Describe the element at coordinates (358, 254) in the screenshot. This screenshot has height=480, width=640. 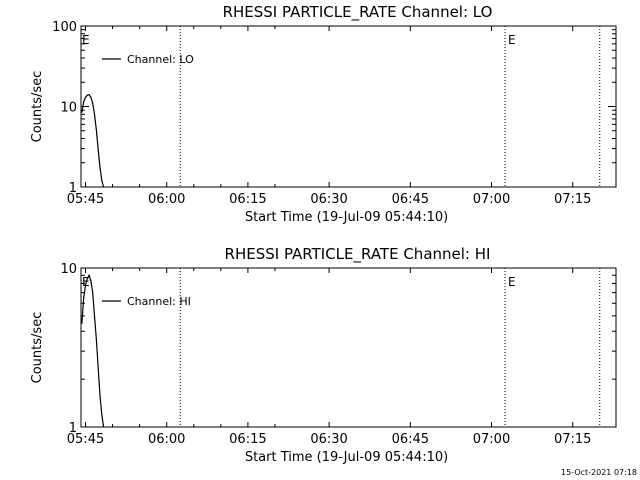
I see `chart-title: RHESSI PARTICLE_RATE Channel: HI` at that location.